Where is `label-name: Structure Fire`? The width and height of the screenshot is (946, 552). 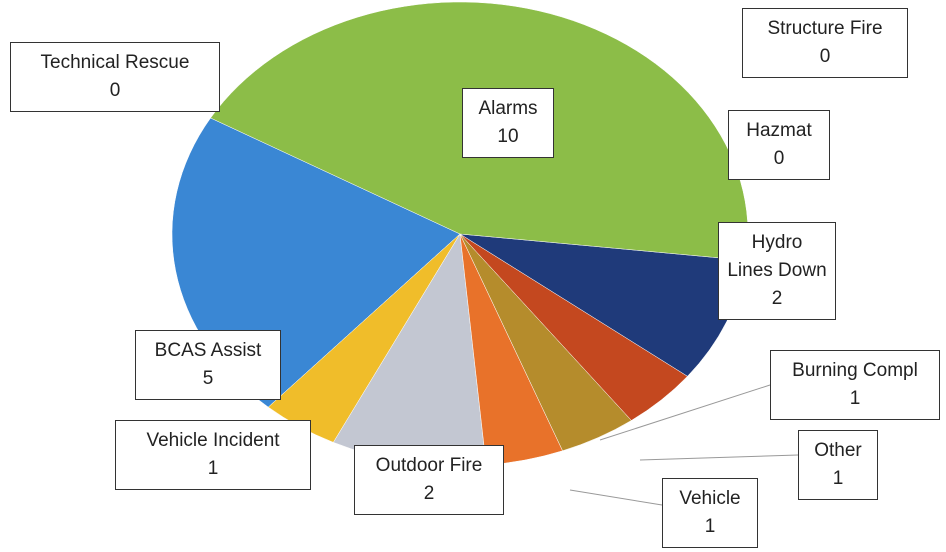
label-name: Structure Fire is located at coordinates (825, 28).